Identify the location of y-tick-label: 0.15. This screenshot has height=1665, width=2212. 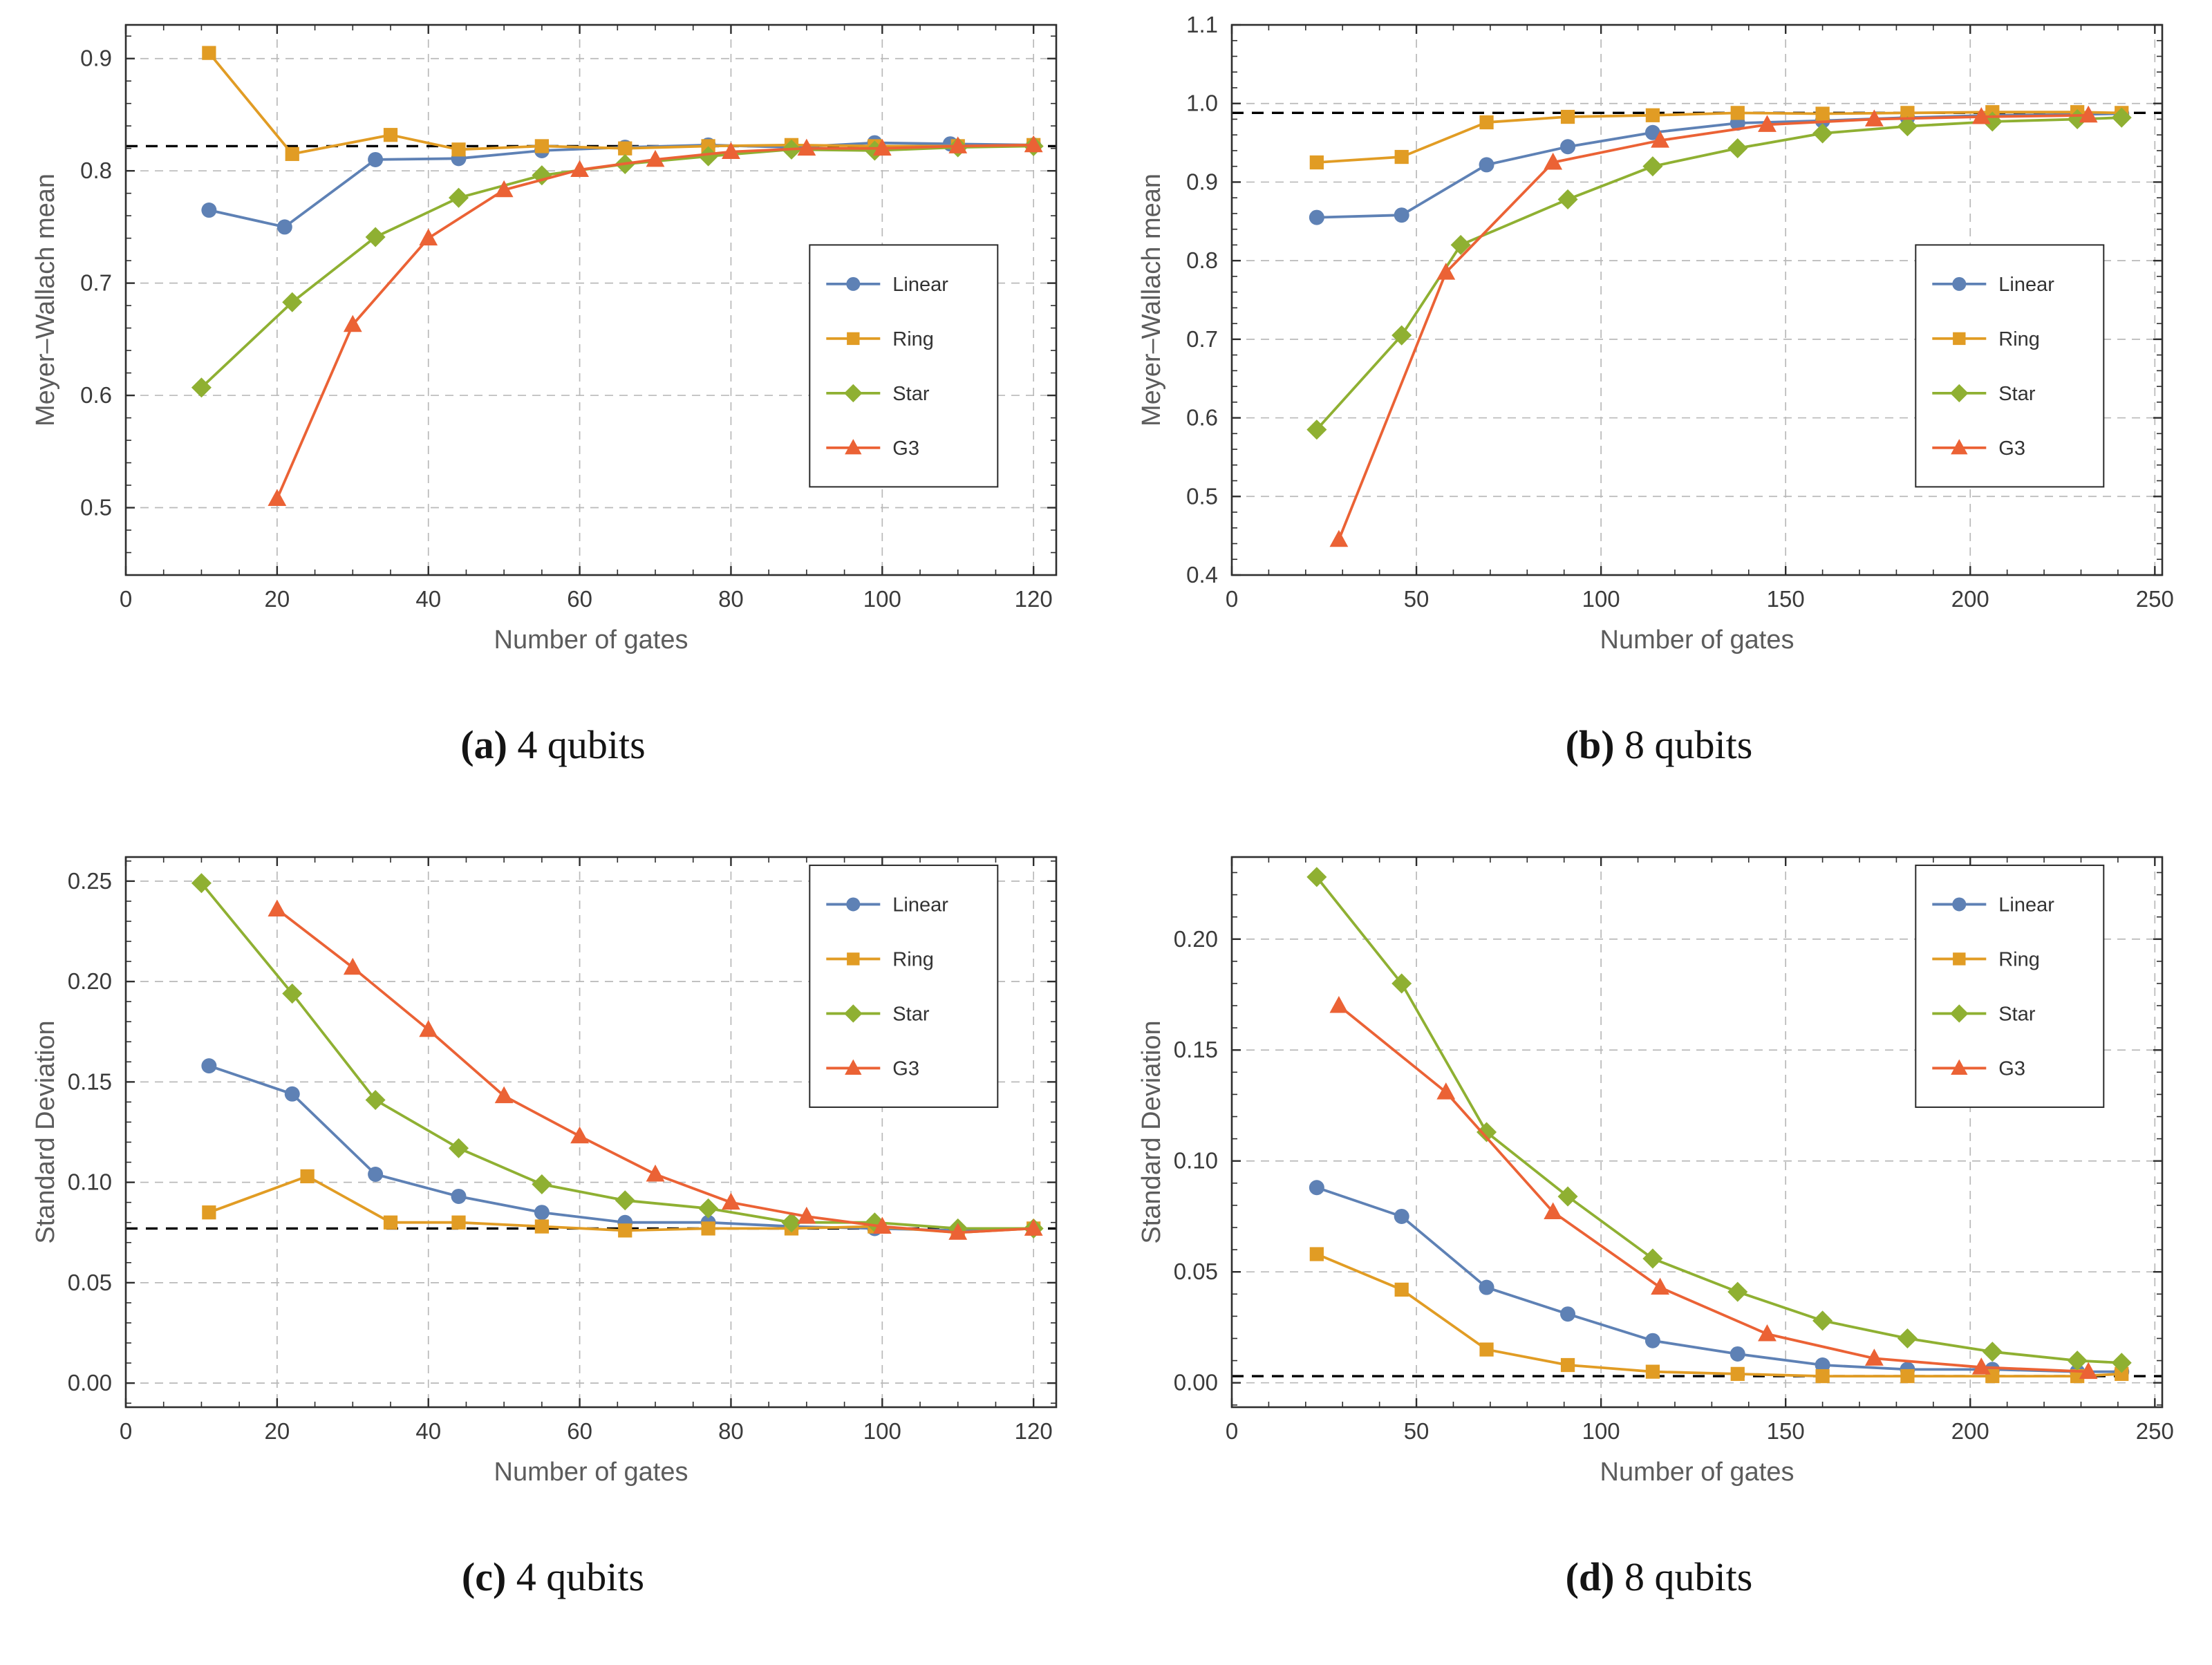
(1196, 1049).